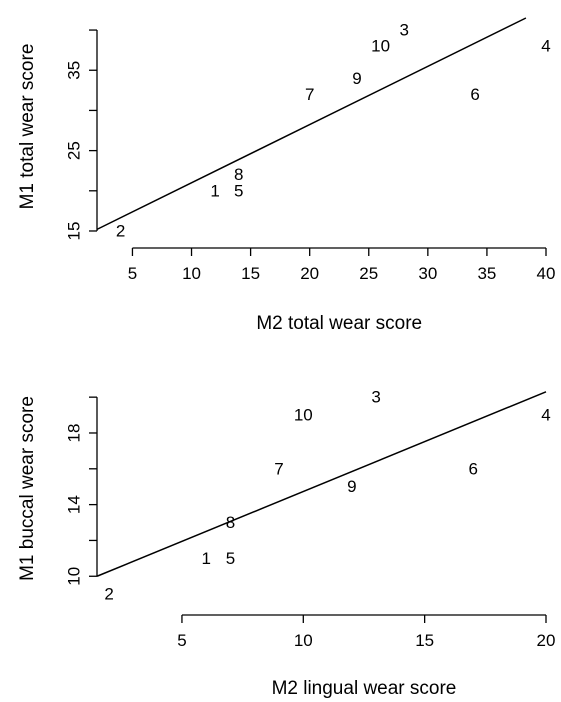 The height and width of the screenshot is (702, 561). I want to click on x-tick-label: 35, so click(486, 273).